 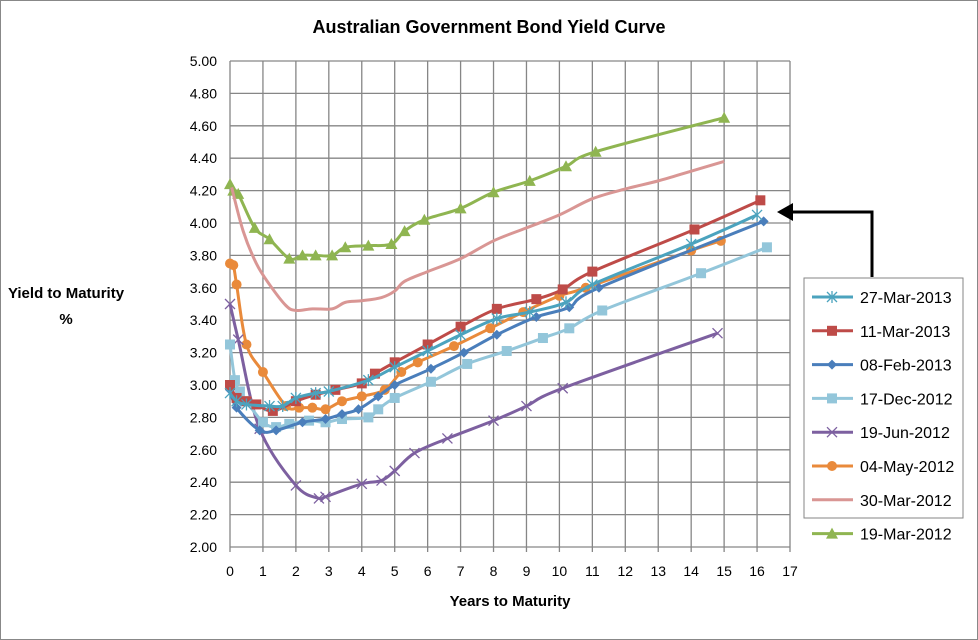 What do you see at coordinates (203, 515) in the screenshot?
I see `y-tick-label: 2.20` at bounding box center [203, 515].